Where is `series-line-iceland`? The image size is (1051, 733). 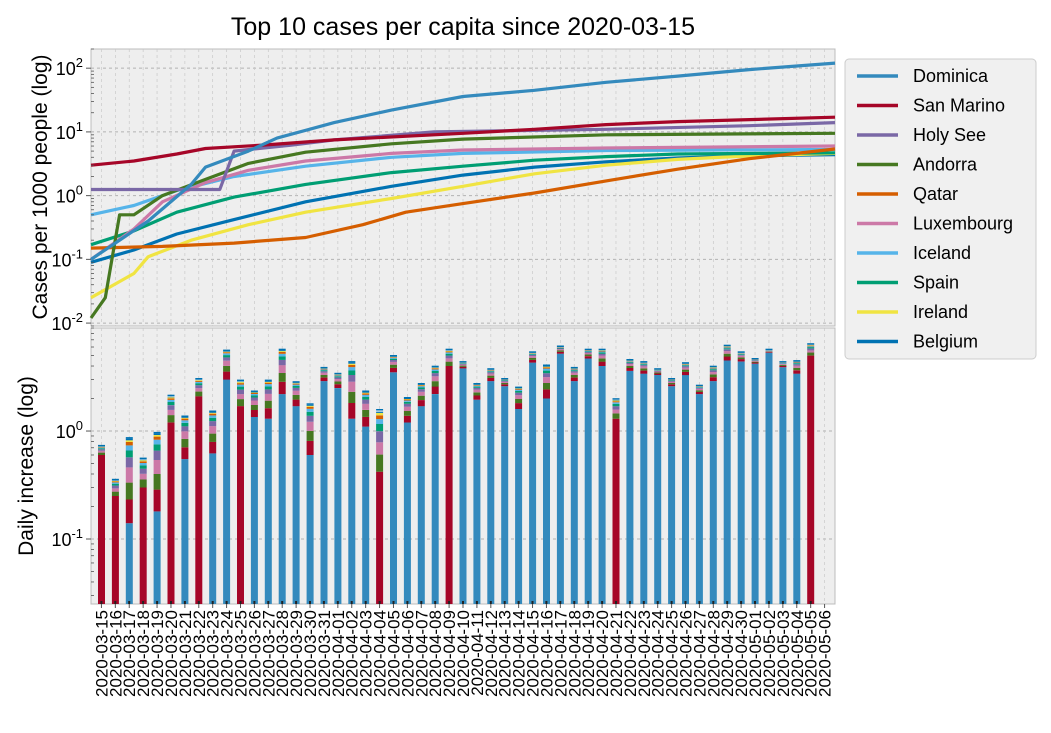
series-line-iceland is located at coordinates (463, 182).